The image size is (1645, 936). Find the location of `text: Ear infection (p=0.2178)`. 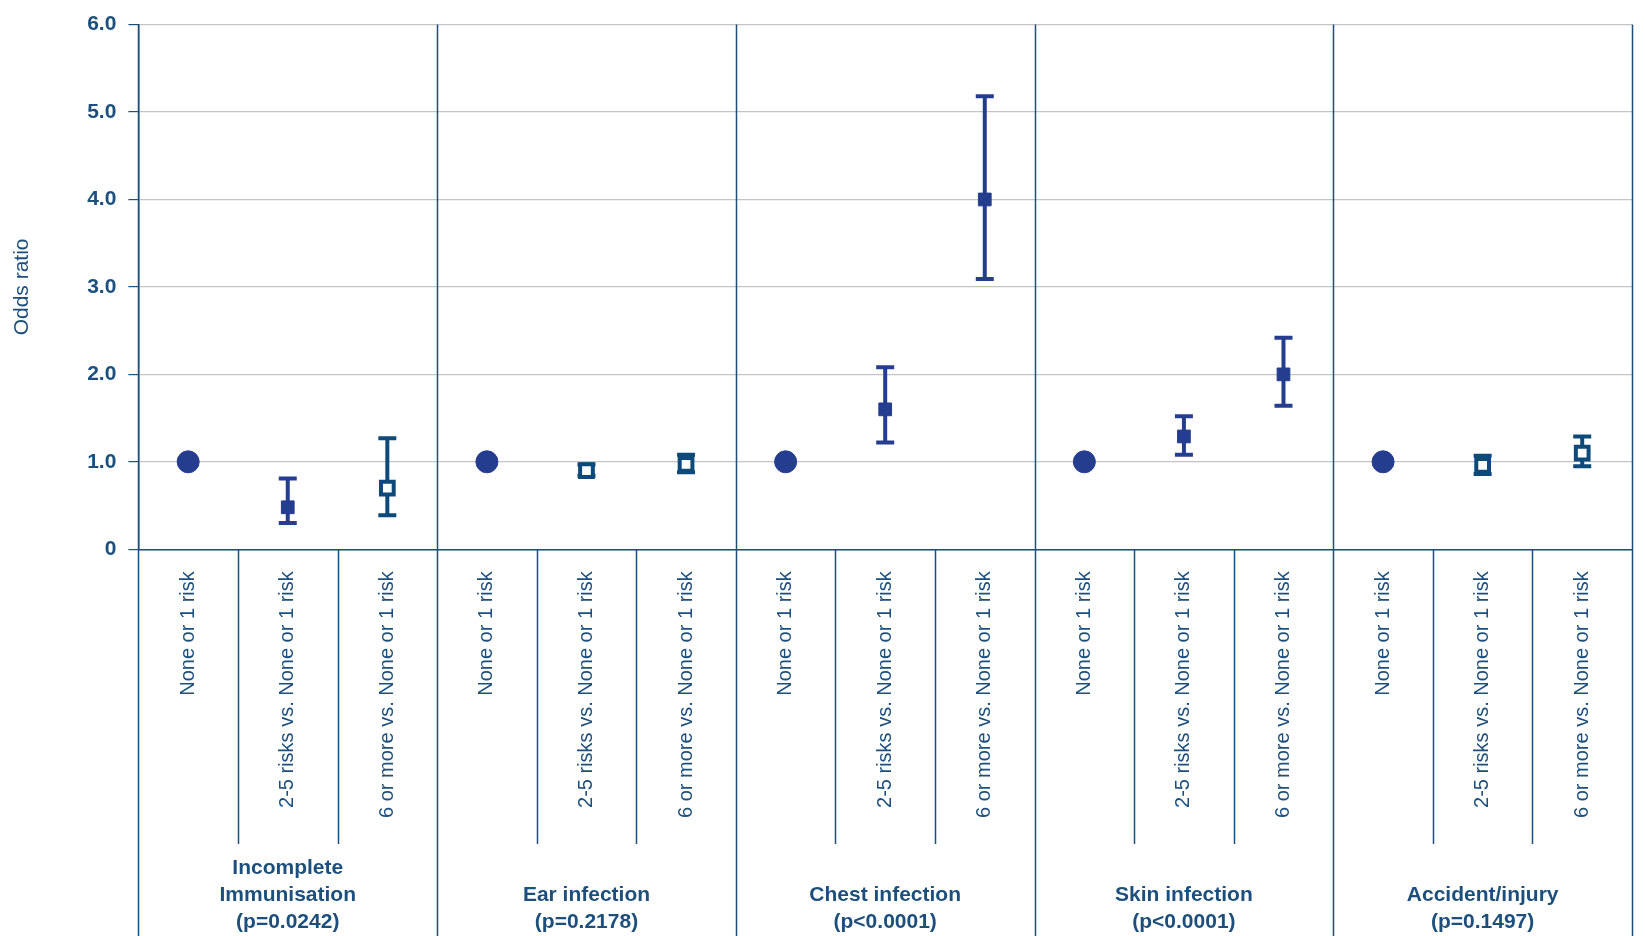

text: Ear infection (p=0.2178) is located at coordinates (586, 907).